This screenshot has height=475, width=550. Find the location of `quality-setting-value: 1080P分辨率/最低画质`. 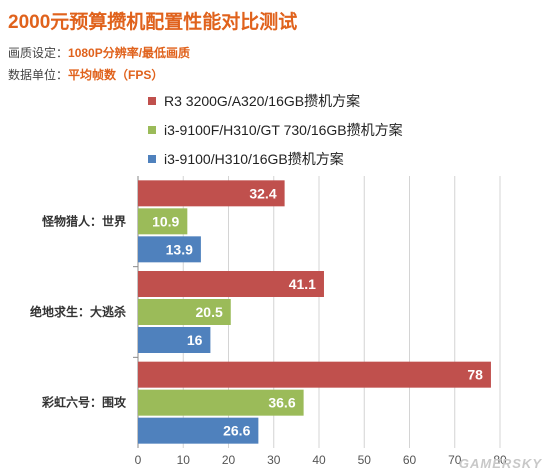

quality-setting-value: 1080P分辨率/最低画质 is located at coordinates (129, 53).